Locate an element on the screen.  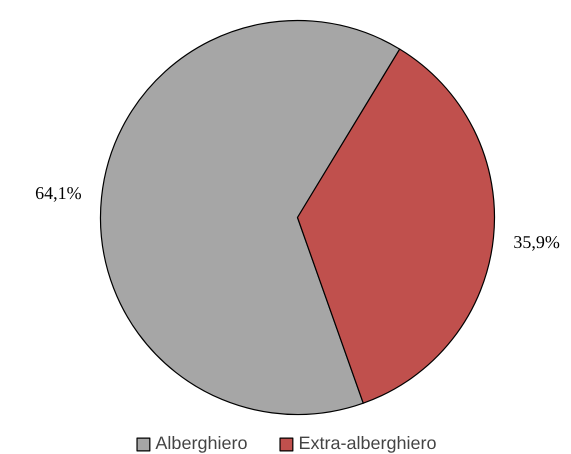
data-label: 35,9% is located at coordinates (536, 242).